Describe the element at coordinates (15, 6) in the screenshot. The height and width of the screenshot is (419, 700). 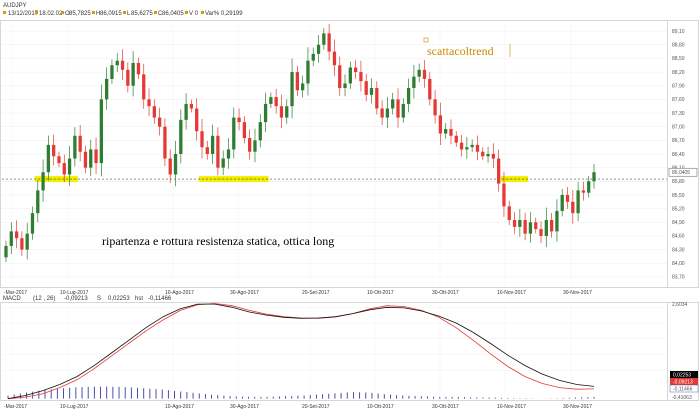
I see `symbol-label: AUDJPY` at that location.